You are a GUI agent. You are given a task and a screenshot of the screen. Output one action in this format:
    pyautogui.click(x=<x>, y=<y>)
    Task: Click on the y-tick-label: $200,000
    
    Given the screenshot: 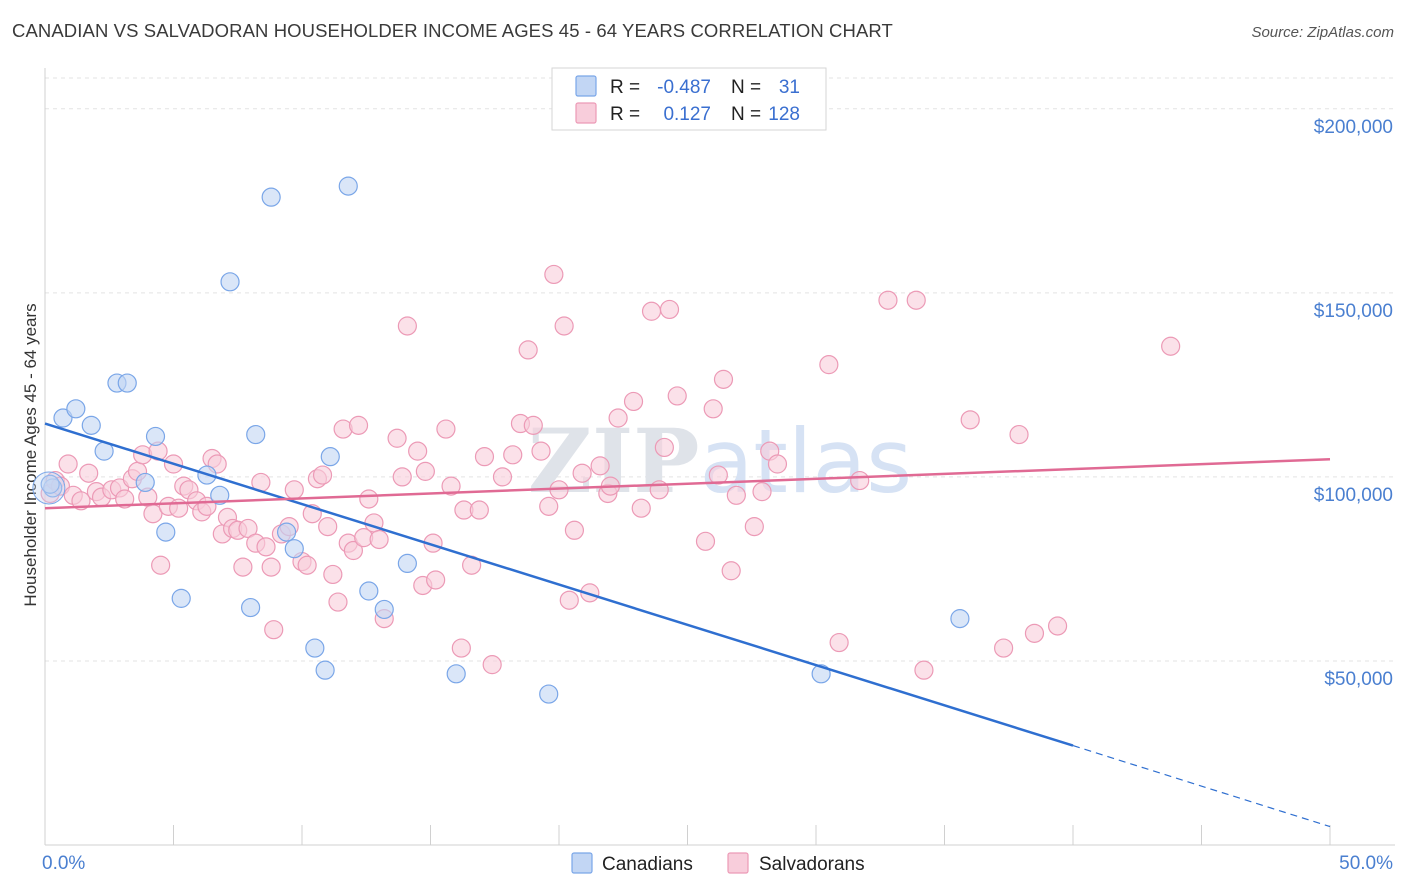 What is the action you would take?
    pyautogui.click(x=1353, y=127)
    